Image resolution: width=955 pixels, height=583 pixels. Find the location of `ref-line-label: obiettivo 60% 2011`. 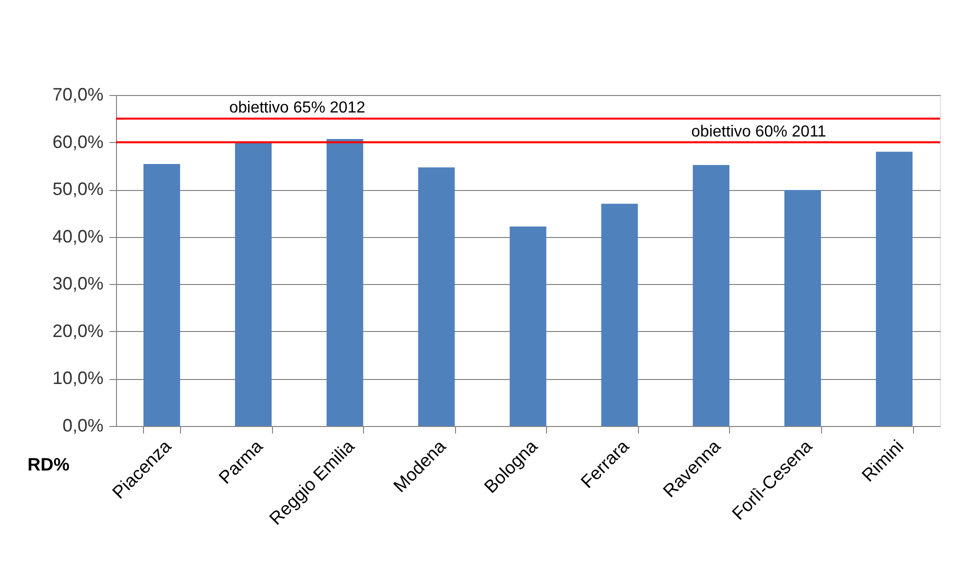

ref-line-label: obiettivo 60% 2011 is located at coordinates (758, 131).